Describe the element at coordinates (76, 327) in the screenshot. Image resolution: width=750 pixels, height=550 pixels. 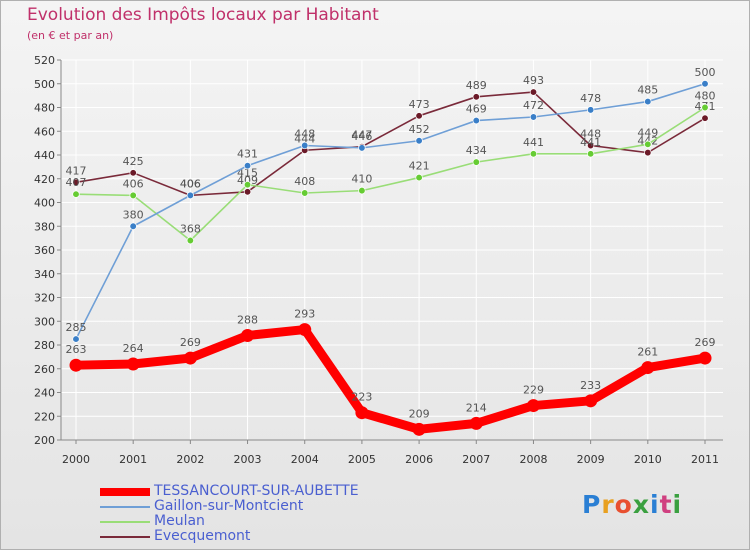
I see `data-label: 285` at that location.